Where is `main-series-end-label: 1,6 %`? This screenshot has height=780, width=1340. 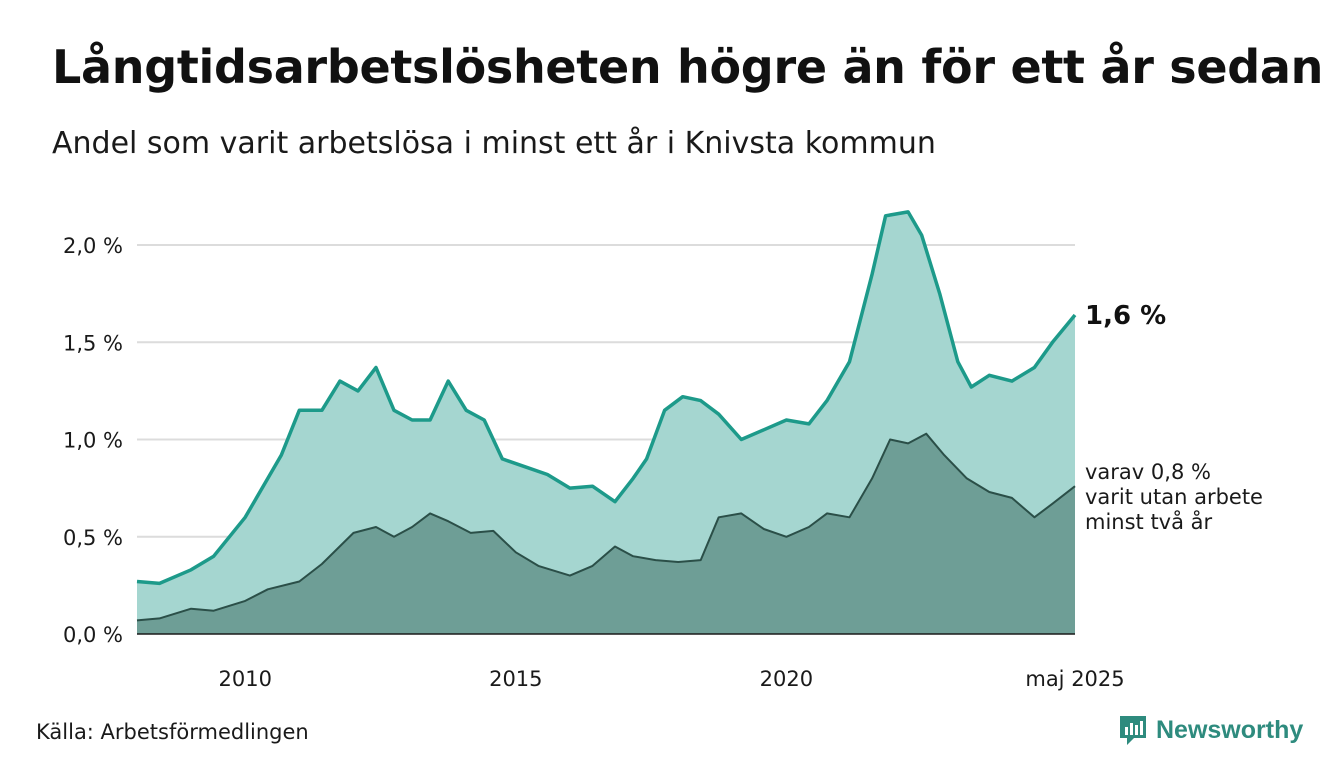
main-series-end-label: 1,6 % is located at coordinates (1125, 316).